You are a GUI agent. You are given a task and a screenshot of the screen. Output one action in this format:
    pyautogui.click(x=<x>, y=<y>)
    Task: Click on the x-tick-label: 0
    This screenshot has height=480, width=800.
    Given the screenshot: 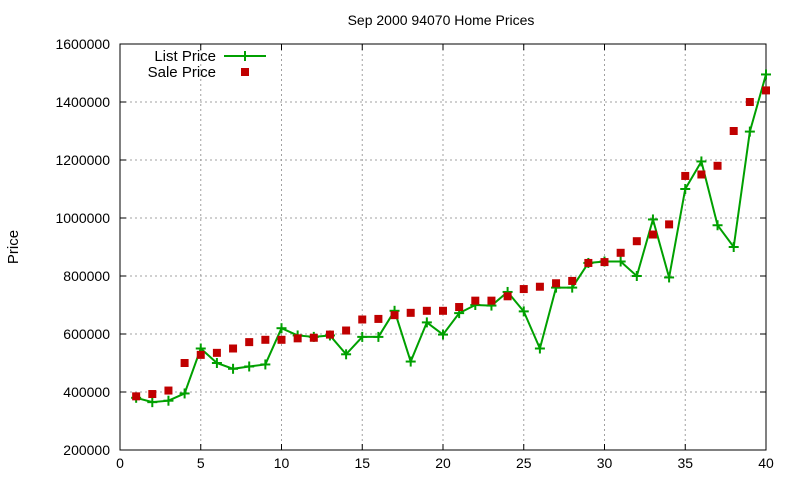 What is the action you would take?
    pyautogui.click(x=120, y=463)
    